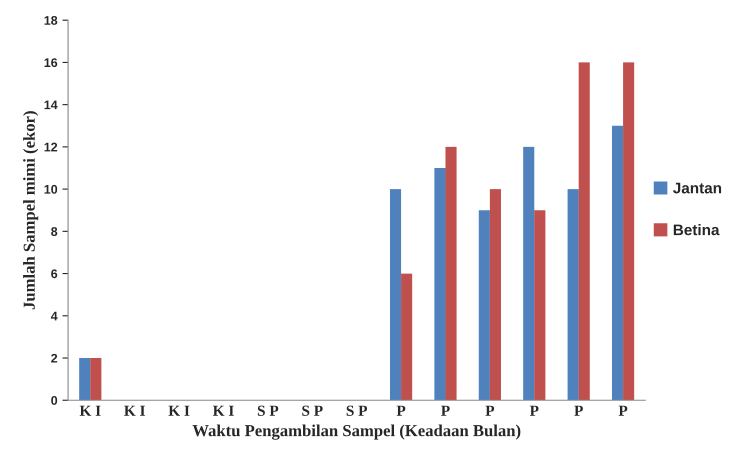 Image resolution: width=740 pixels, height=459 pixels. I want to click on y-axis-title: Jumlah Sampel mimi (ekor), so click(30, 210).